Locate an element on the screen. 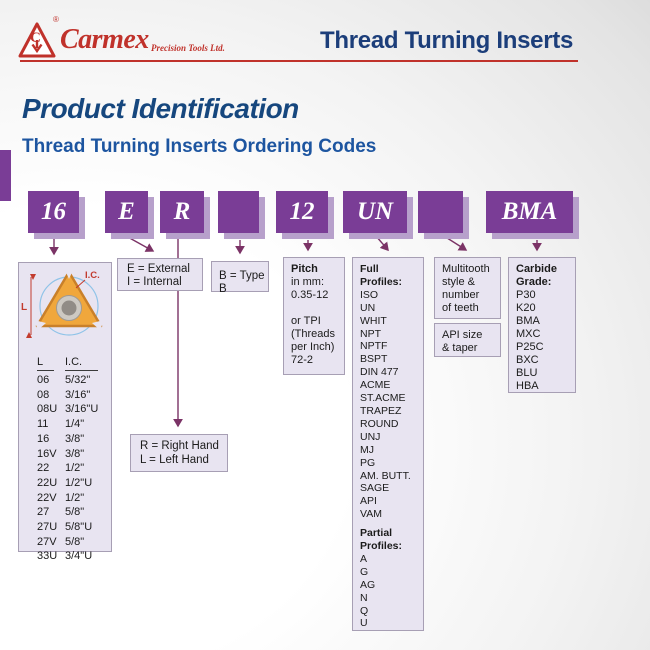 The image size is (650, 650). table-row: 16V 3/8" is located at coordinates (74, 454).